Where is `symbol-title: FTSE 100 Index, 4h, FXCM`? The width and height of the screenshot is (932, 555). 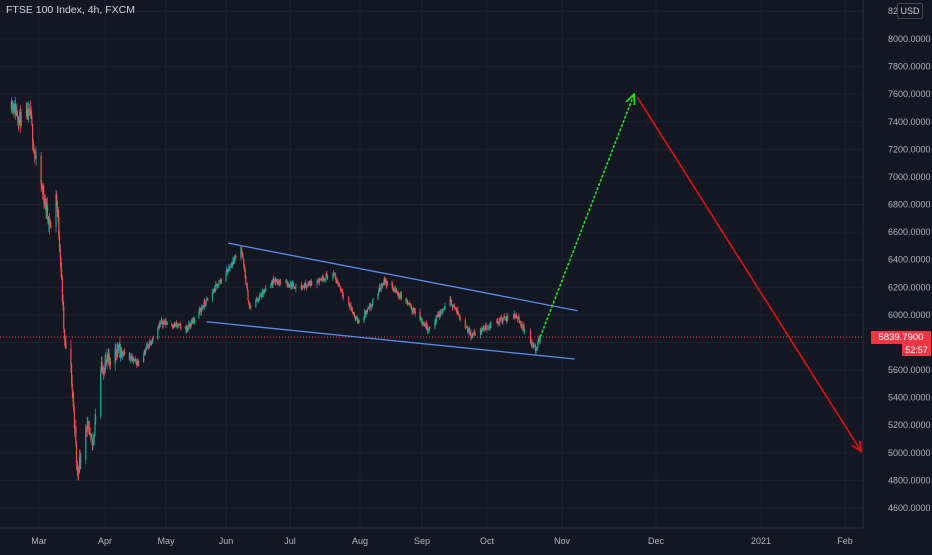 symbol-title: FTSE 100 Index, 4h, FXCM is located at coordinates (70, 10).